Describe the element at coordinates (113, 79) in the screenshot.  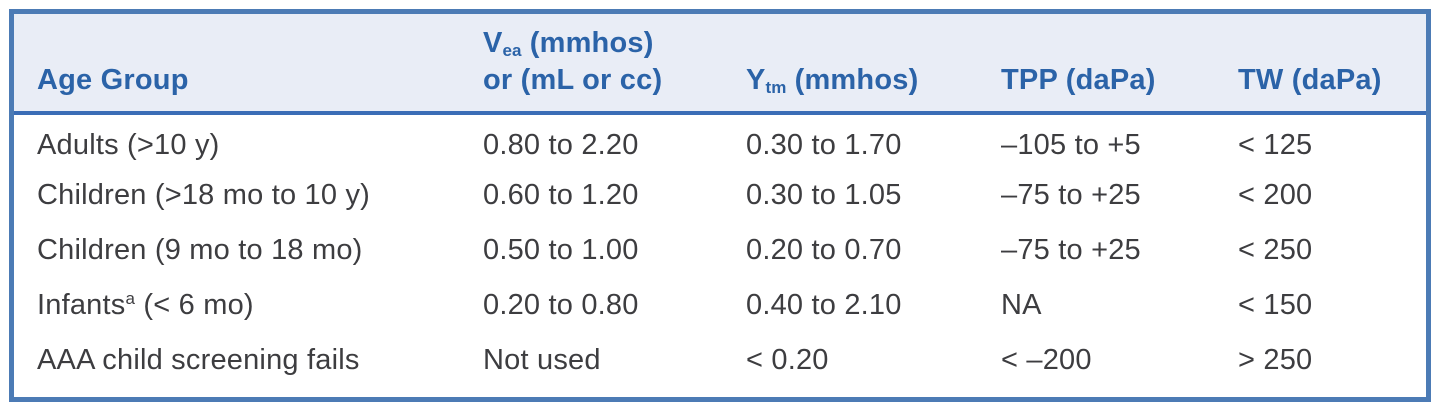
I see `header-label-age-group: Age Group` at that location.